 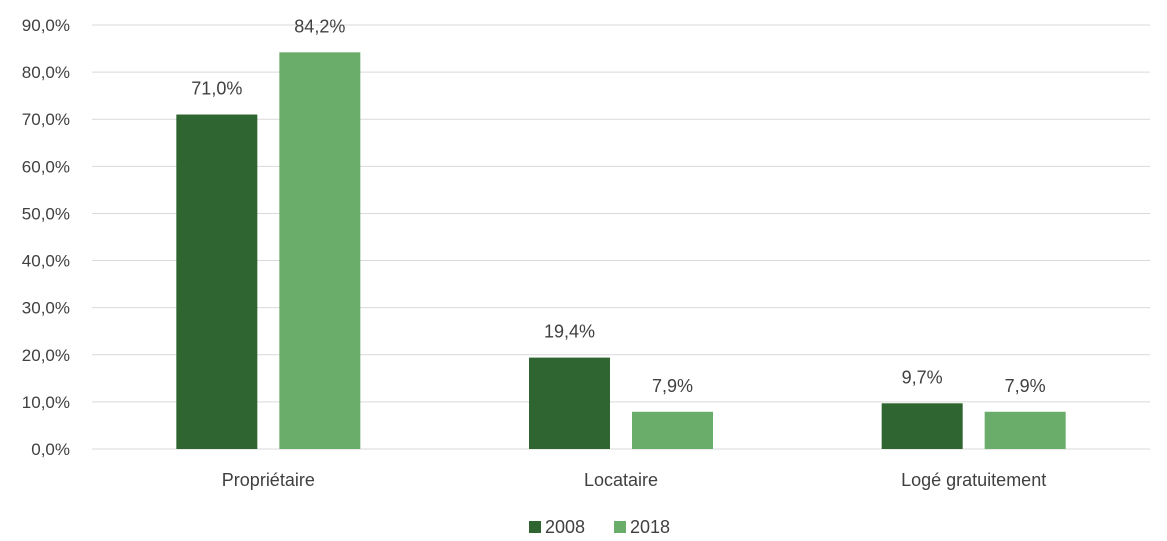 I want to click on y-tick-label: 40,0%, so click(x=46, y=261).